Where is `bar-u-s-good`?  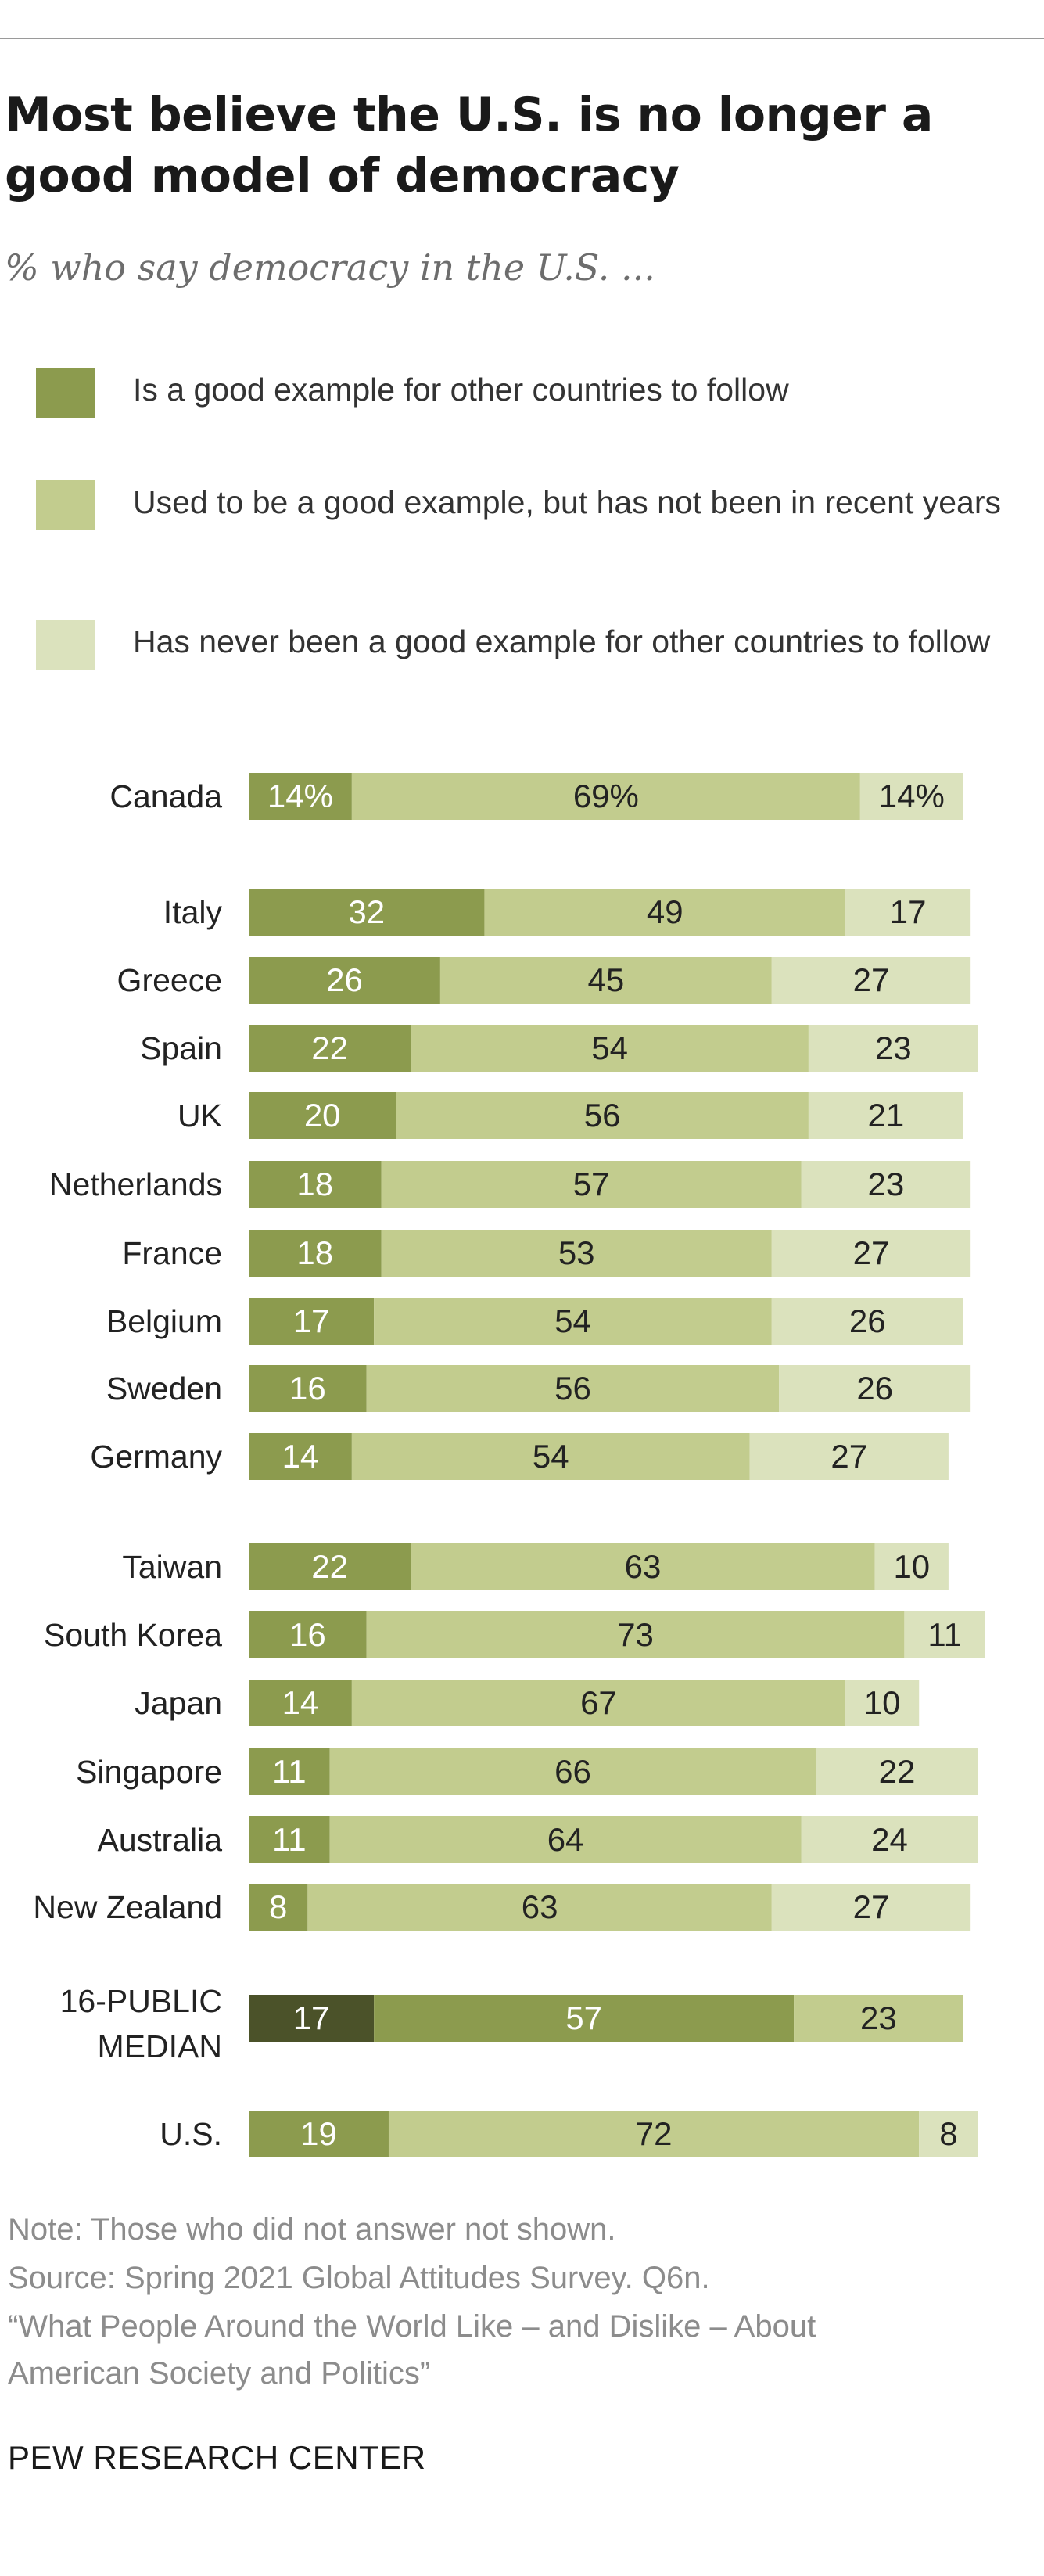 bar-u-s-good is located at coordinates (319, 2134).